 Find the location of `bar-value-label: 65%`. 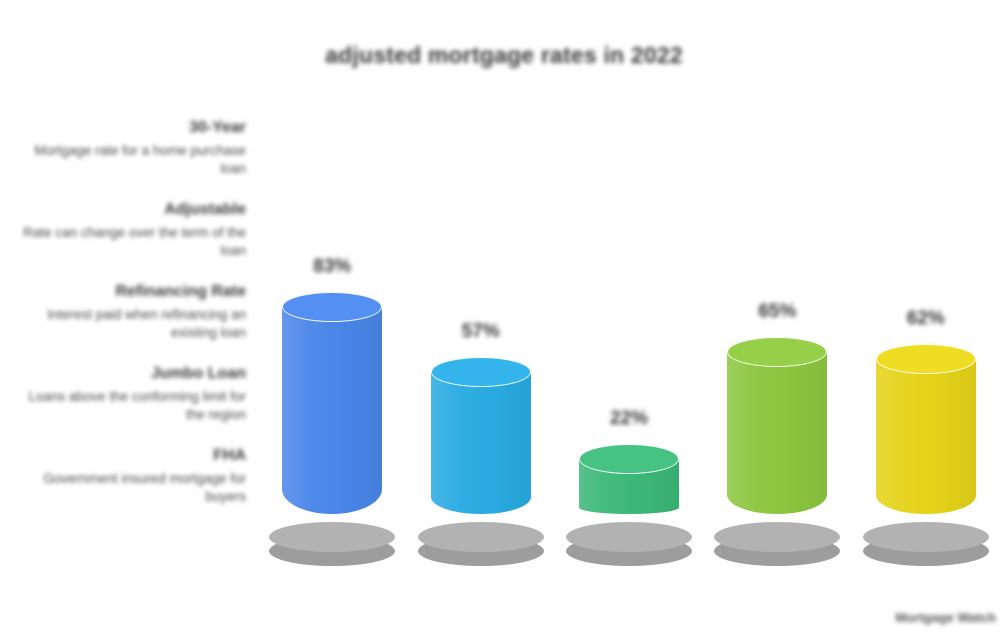

bar-value-label: 65% is located at coordinates (777, 311).